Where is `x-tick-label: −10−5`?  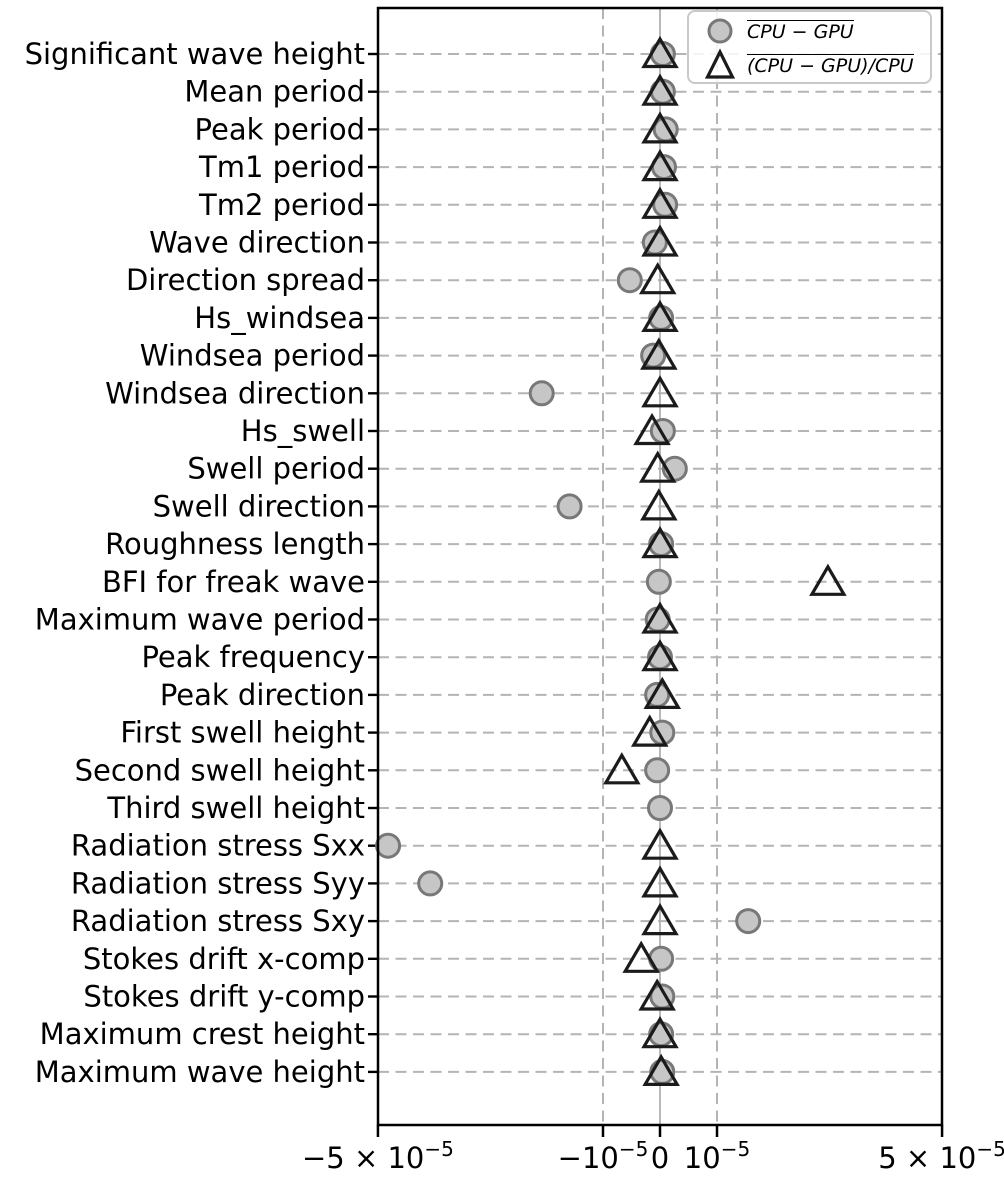
x-tick-label: −10−5 is located at coordinates (603, 1156).